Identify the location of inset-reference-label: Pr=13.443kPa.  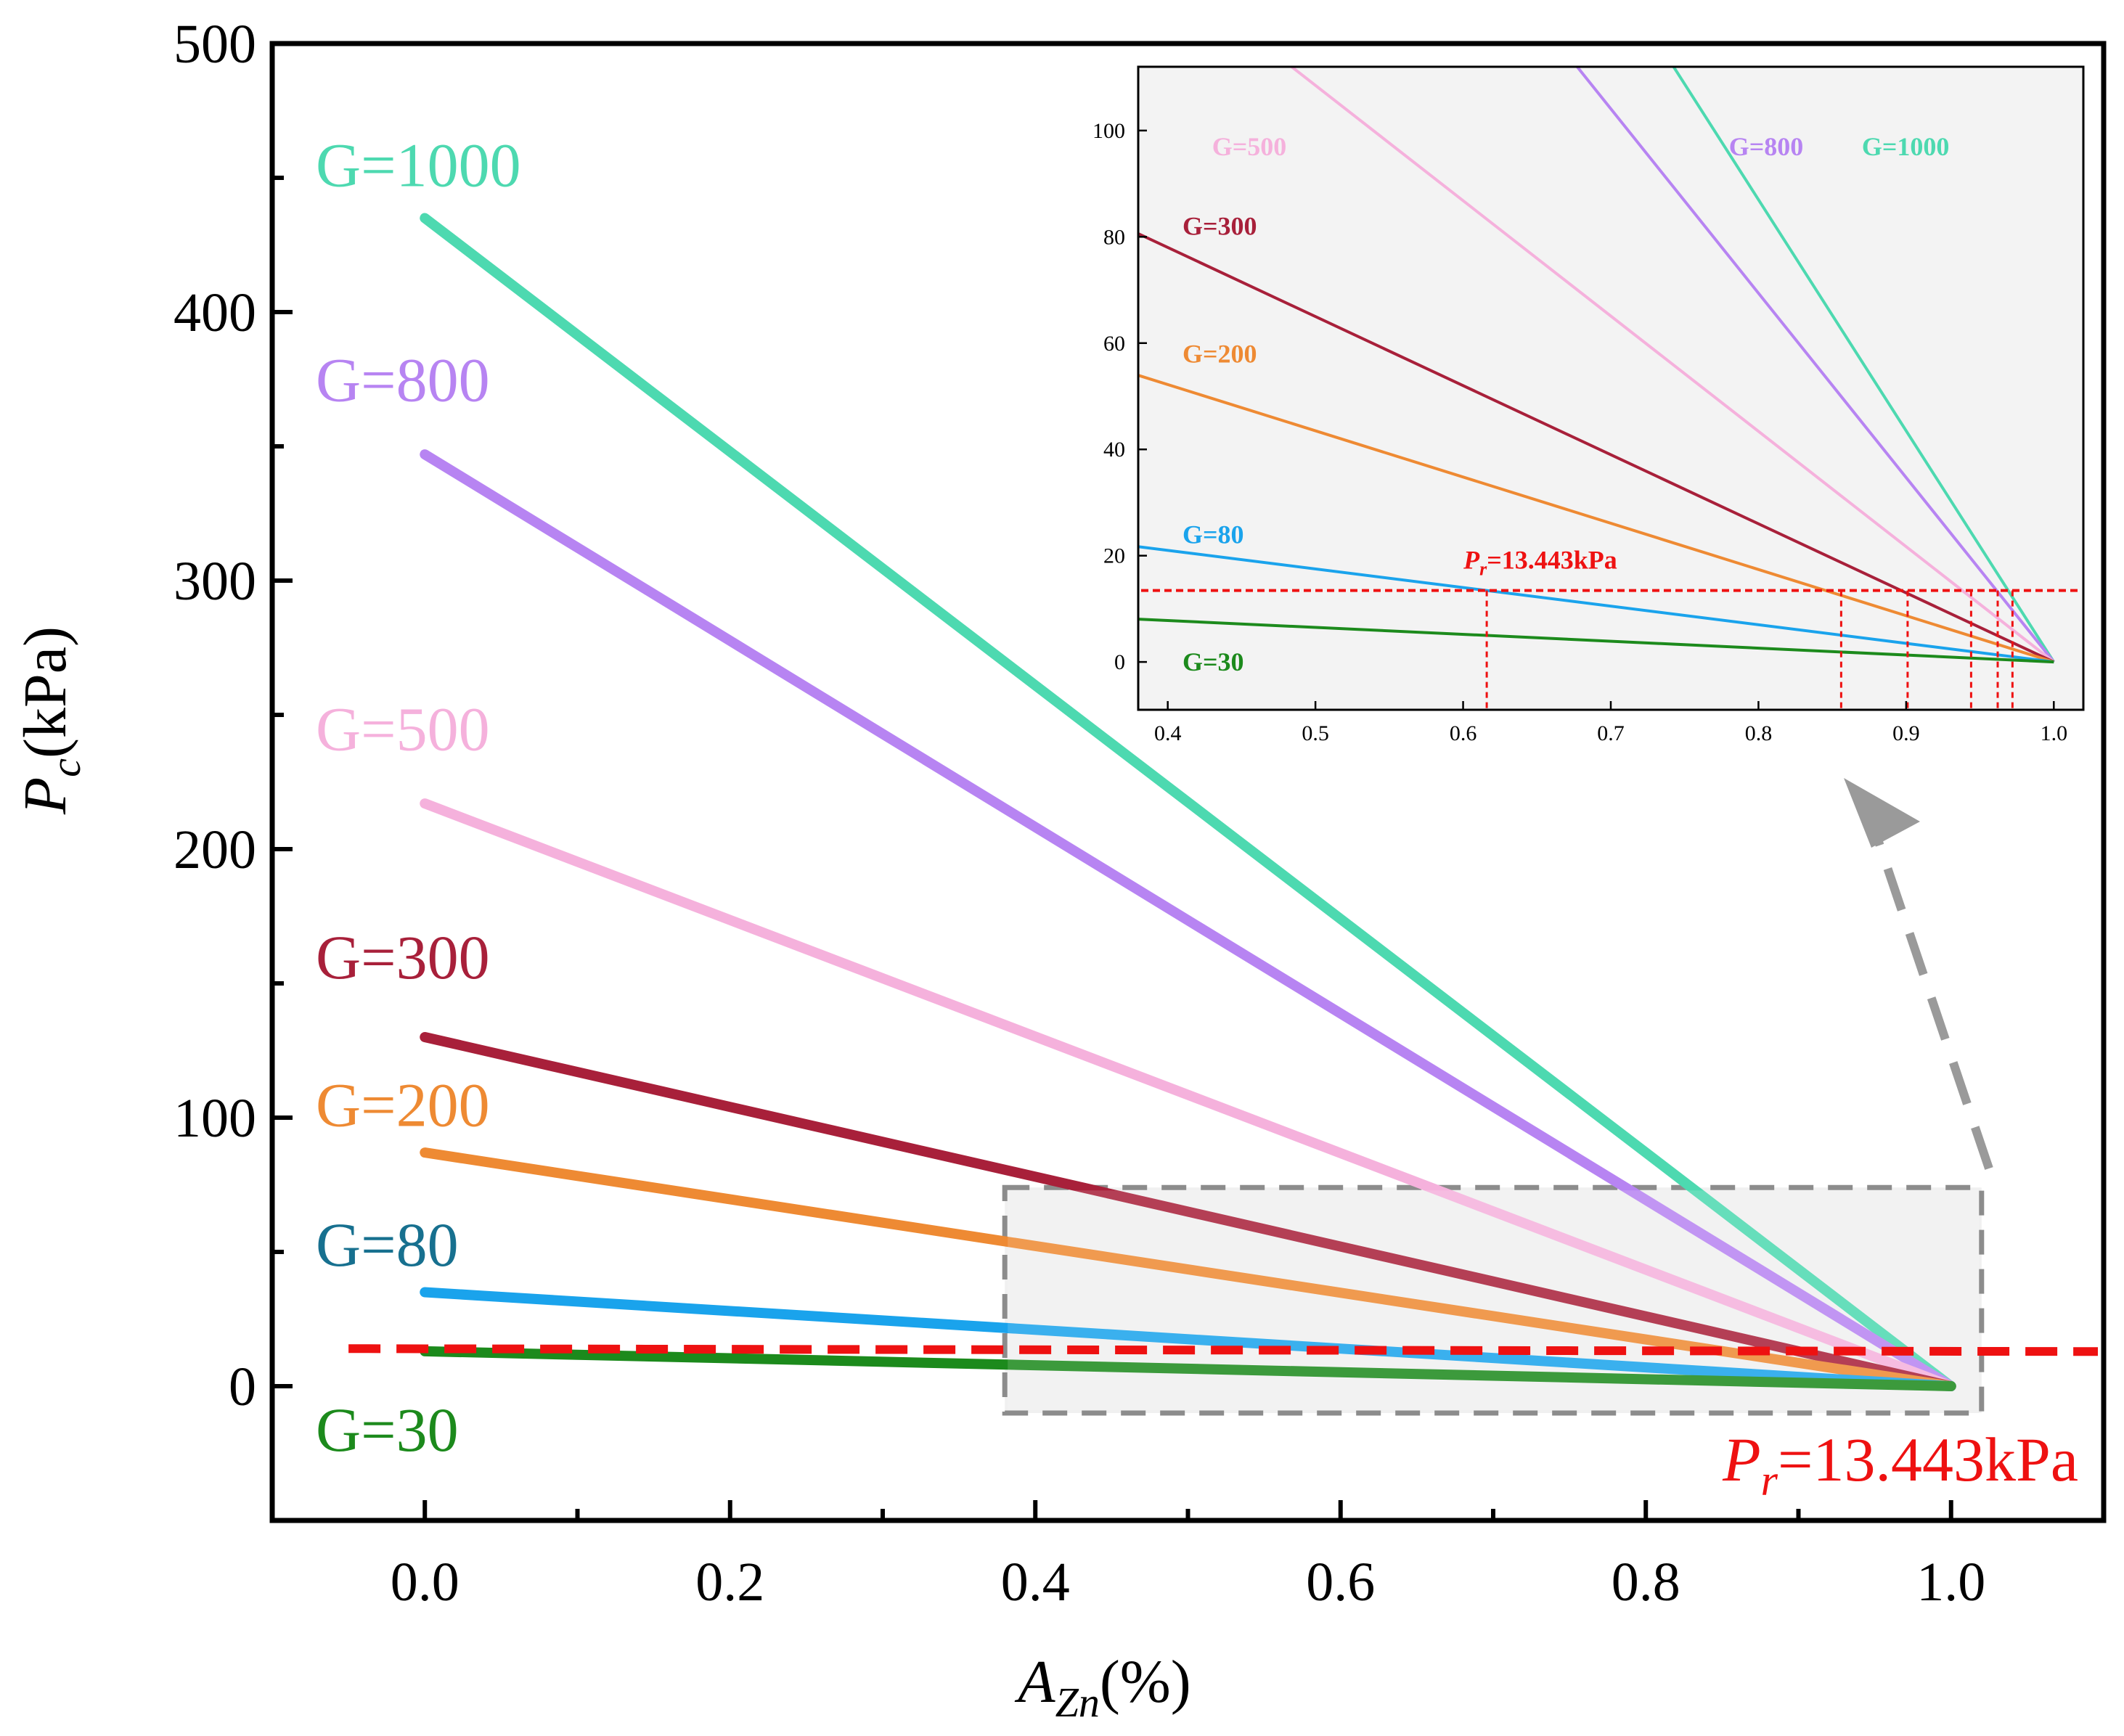
(1540, 563).